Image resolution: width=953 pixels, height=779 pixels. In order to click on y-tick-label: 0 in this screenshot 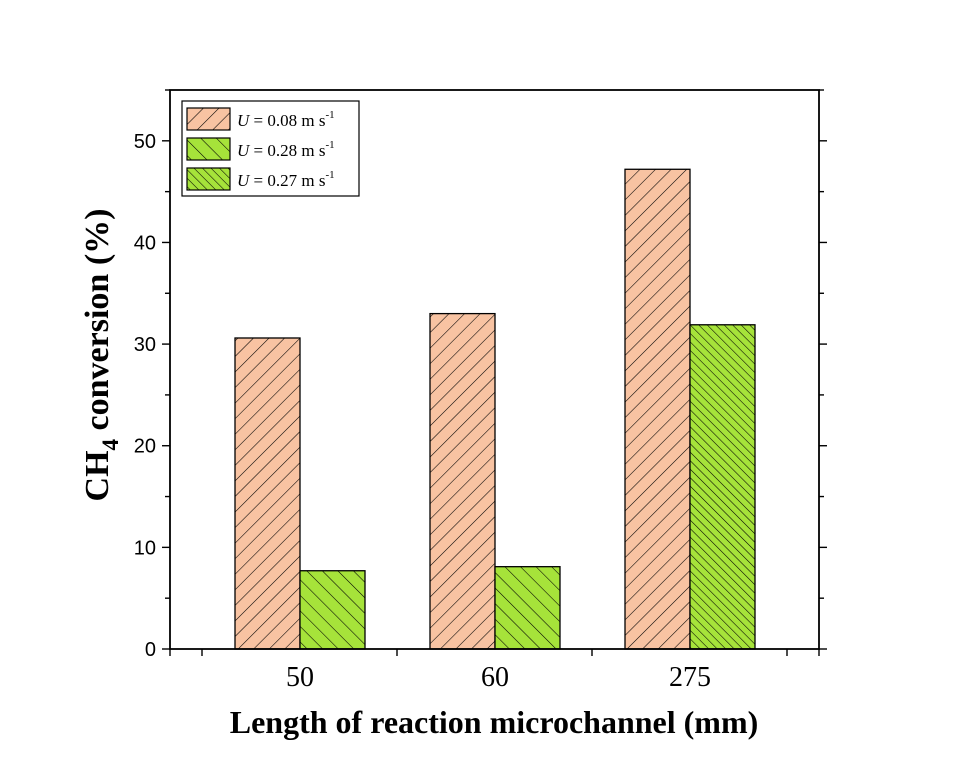, I will do `click(150, 650)`.